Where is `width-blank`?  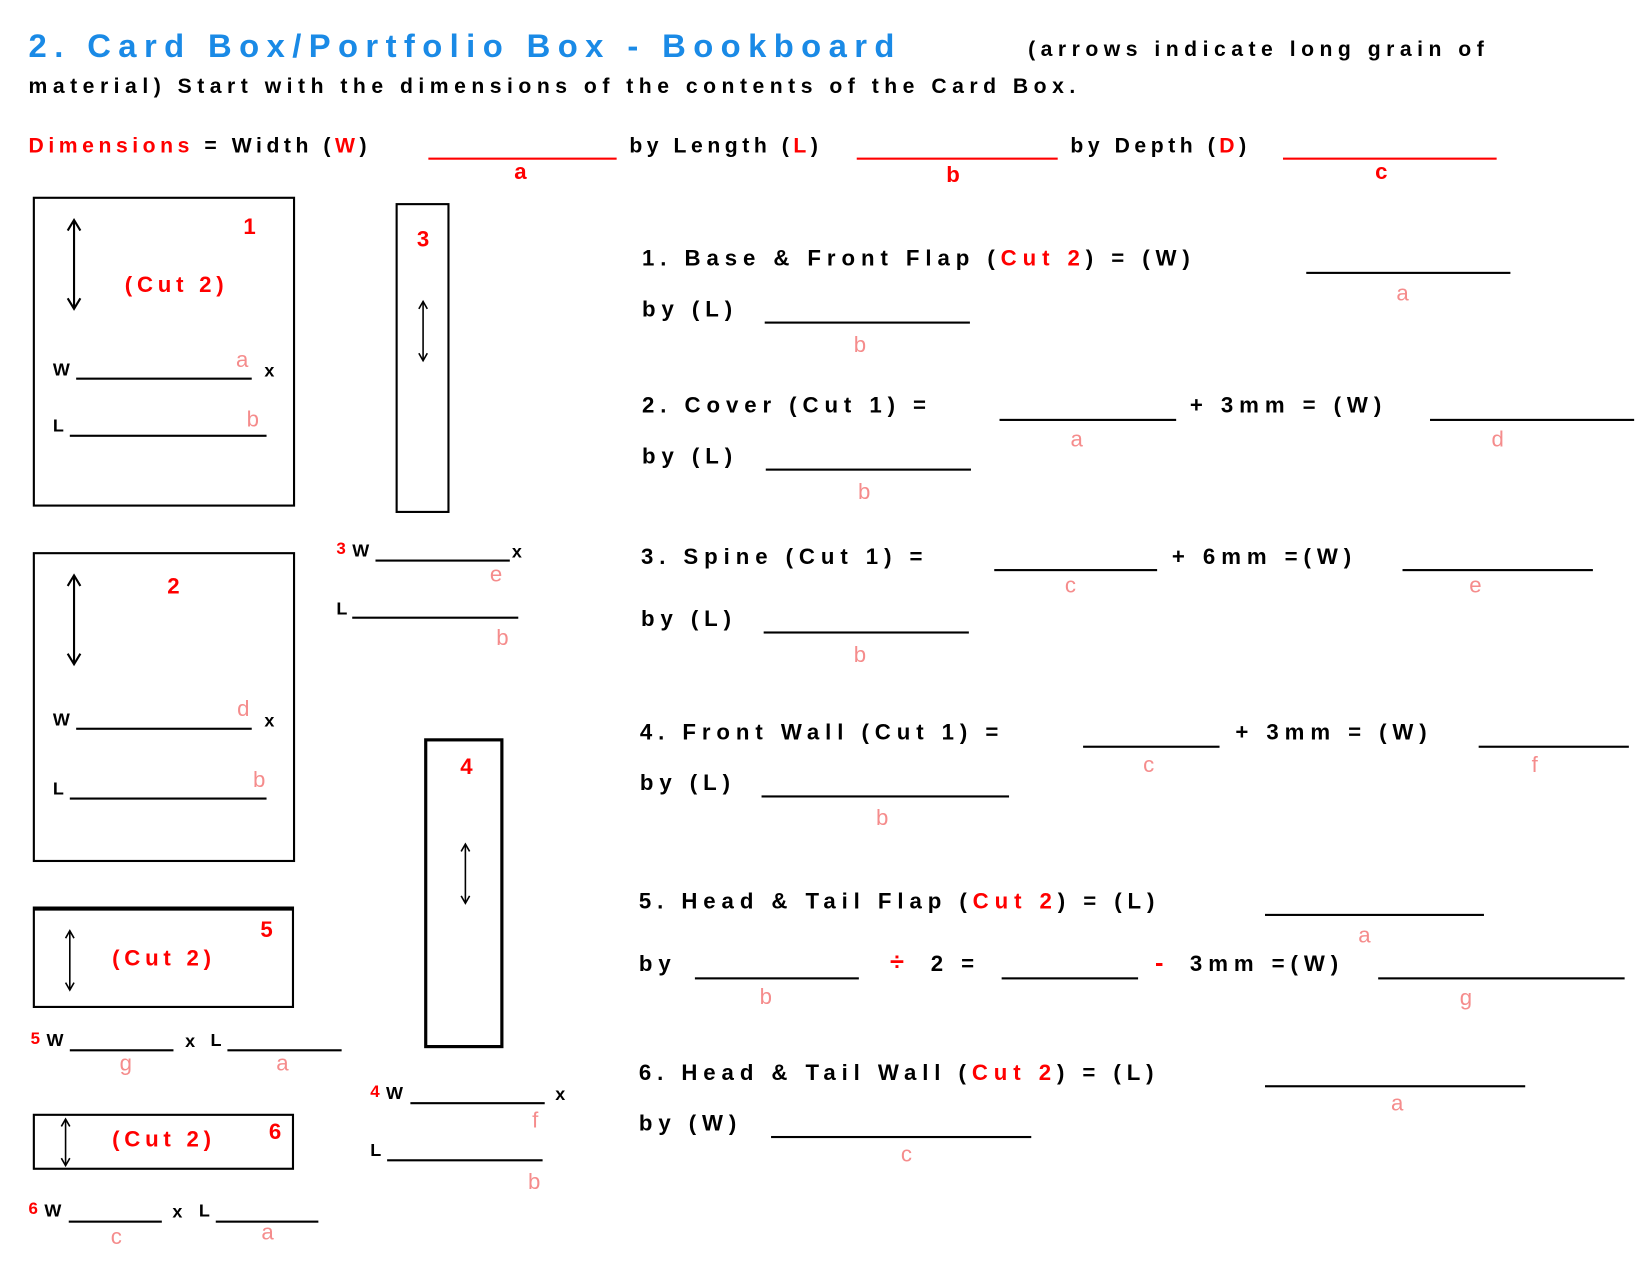
width-blank is located at coordinates (522, 158).